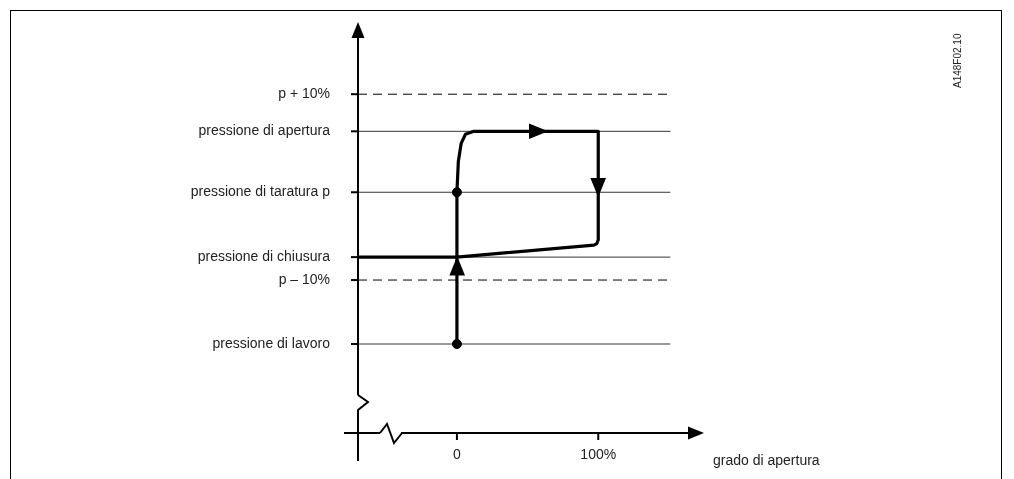  Describe the element at coordinates (260, 191) in the screenshot. I see `ref-line-label: pressione di taratura p` at that location.